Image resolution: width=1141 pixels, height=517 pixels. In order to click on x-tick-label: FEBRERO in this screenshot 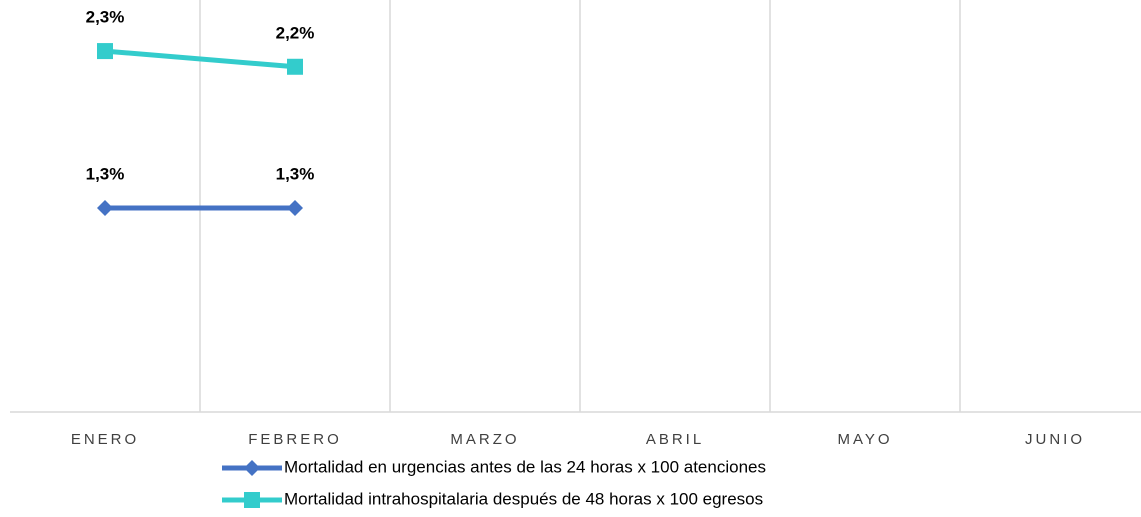, I will do `click(295, 439)`.